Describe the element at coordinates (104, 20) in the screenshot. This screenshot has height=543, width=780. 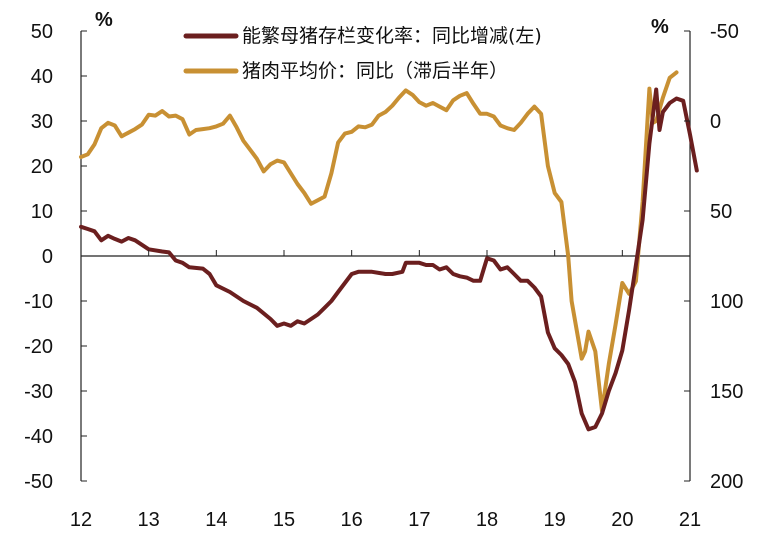
I see `left-unit-label: %` at that location.